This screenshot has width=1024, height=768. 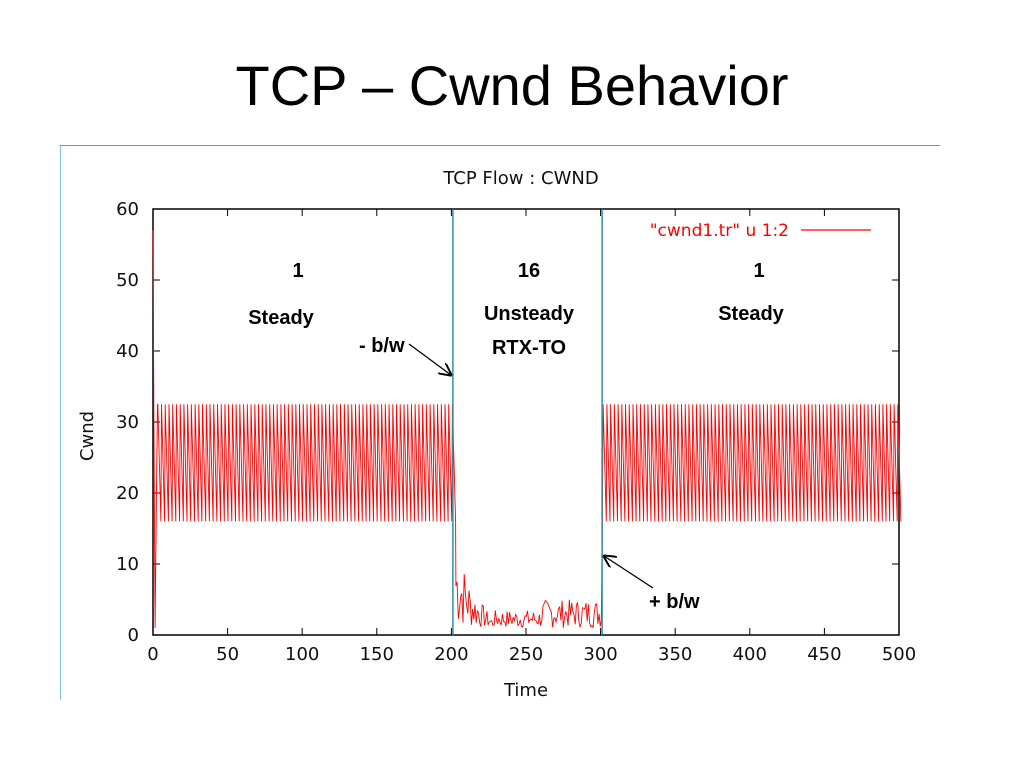 I want to click on y-tick-label: 40, so click(x=127, y=351).